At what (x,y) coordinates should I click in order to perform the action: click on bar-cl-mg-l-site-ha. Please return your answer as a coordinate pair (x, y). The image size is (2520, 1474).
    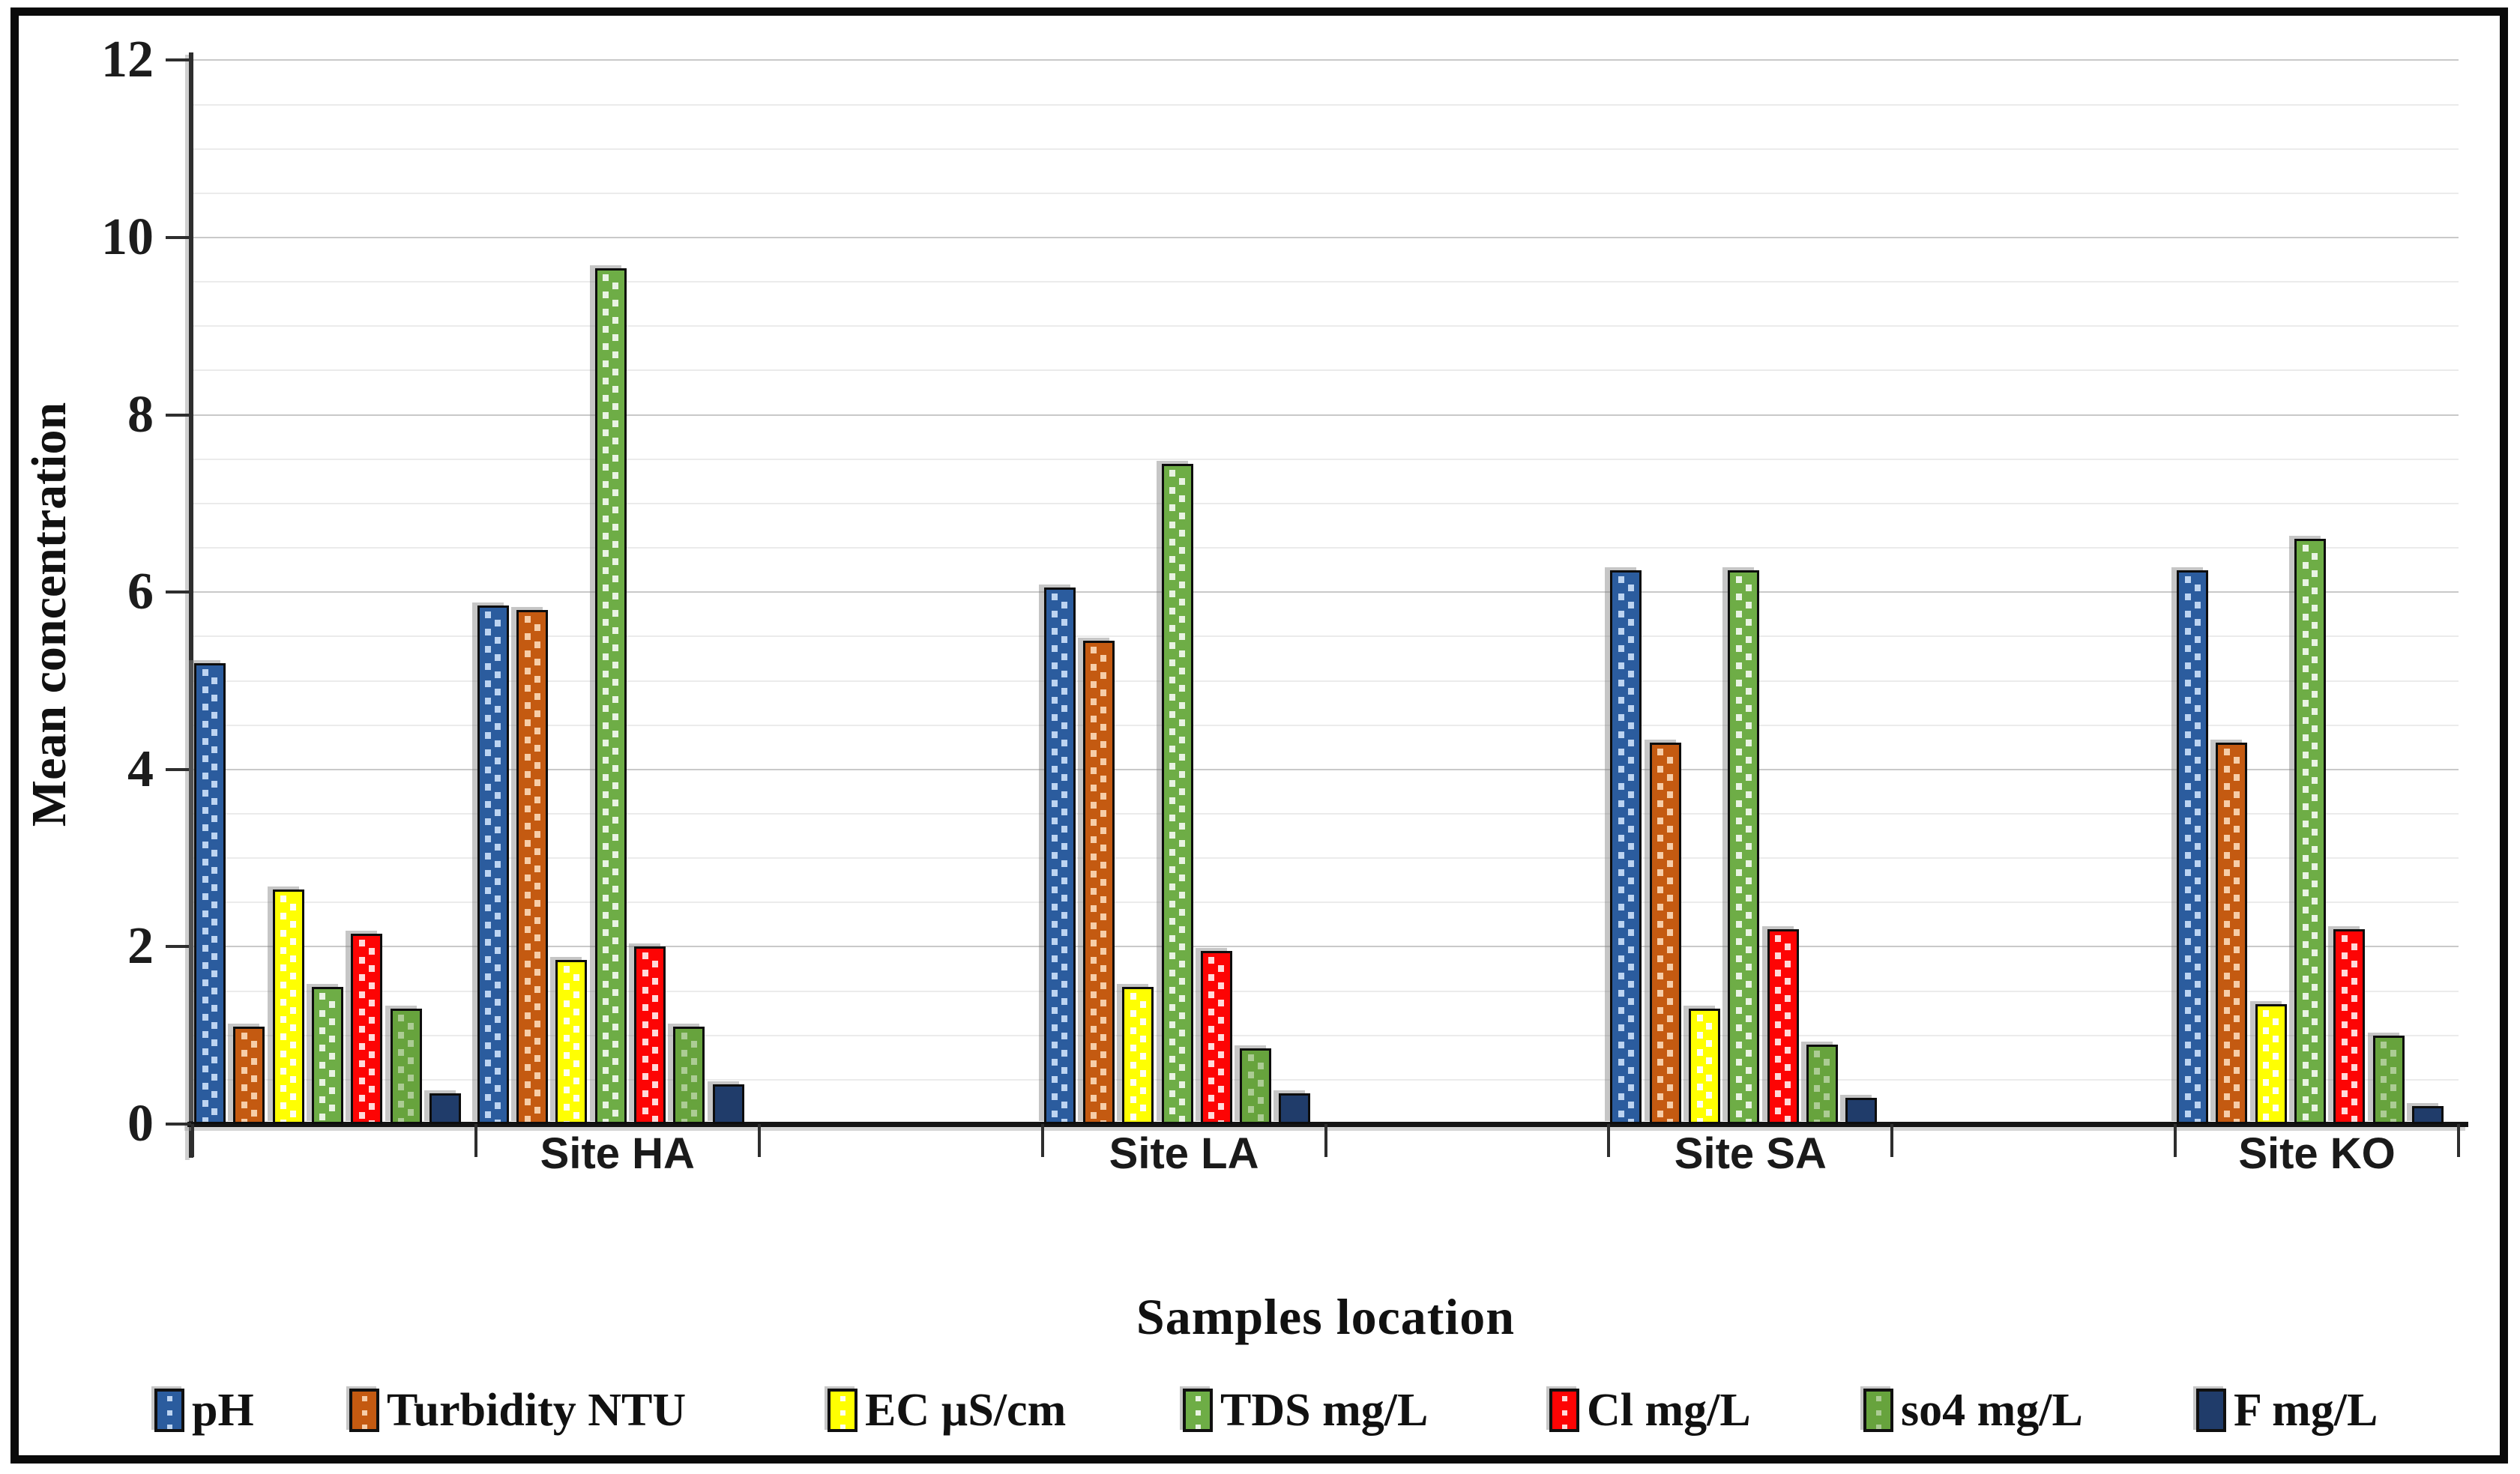
    Looking at the image, I should click on (650, 1035).